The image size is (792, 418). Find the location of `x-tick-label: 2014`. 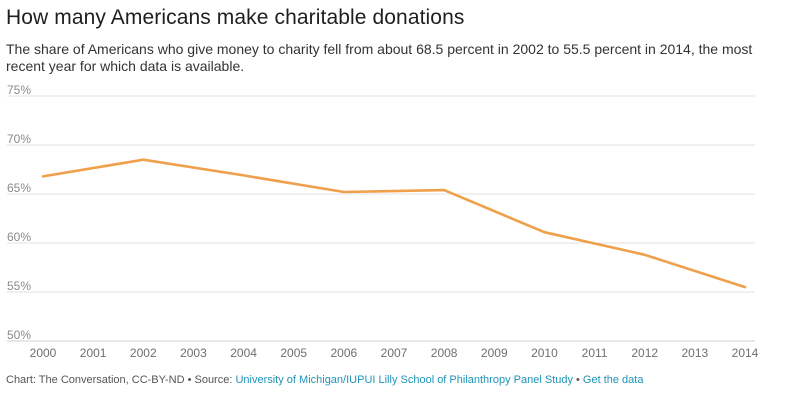

x-tick-label: 2014 is located at coordinates (745, 353).